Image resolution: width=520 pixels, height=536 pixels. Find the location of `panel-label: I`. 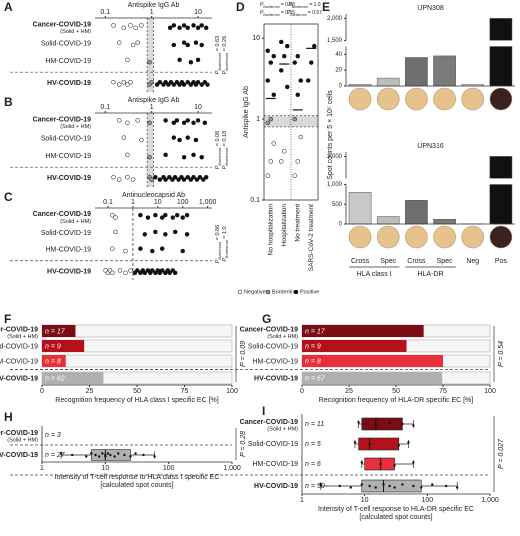

panel-label: I is located at coordinates (263, 411).